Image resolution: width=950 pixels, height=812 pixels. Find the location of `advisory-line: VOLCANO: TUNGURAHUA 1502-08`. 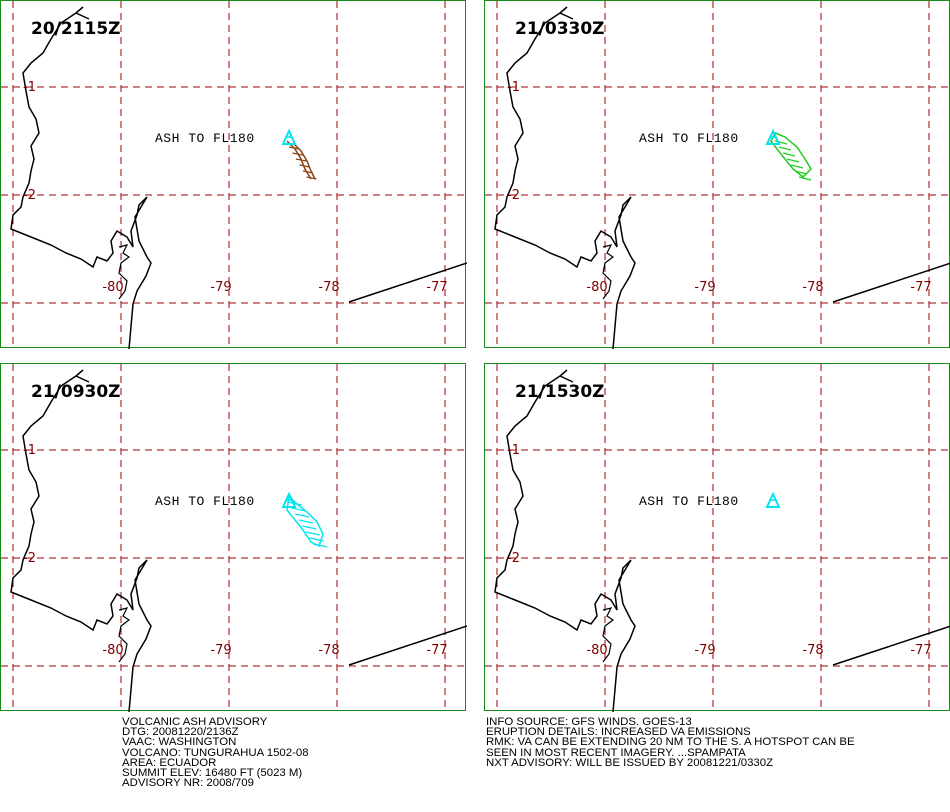

advisory-line: VOLCANO: TUNGURAHUA 1502-08 is located at coordinates (215, 752).